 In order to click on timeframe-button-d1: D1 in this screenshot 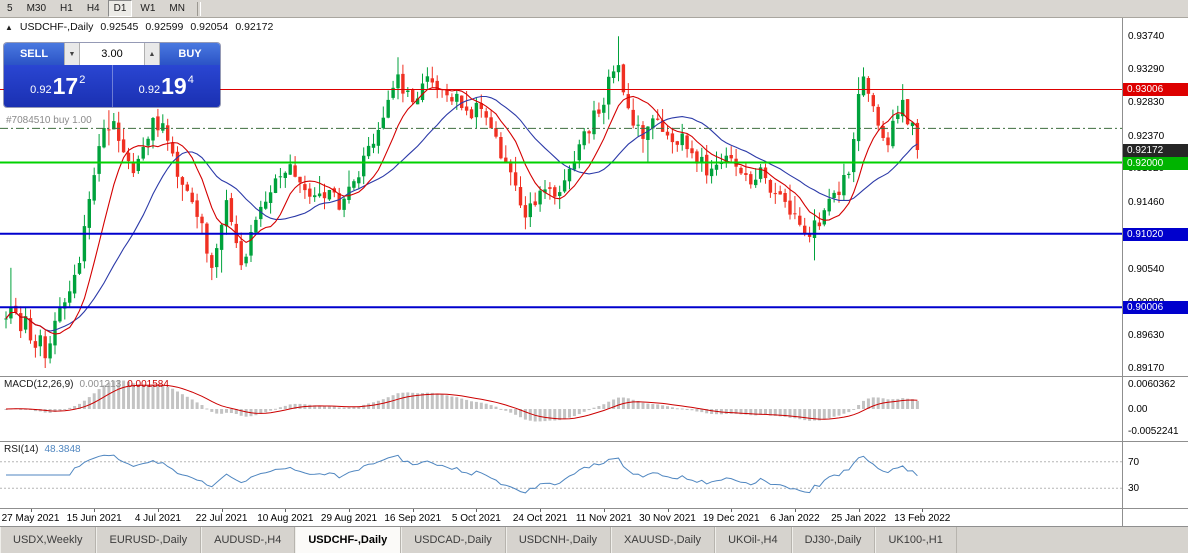, I will do `click(120, 8)`.